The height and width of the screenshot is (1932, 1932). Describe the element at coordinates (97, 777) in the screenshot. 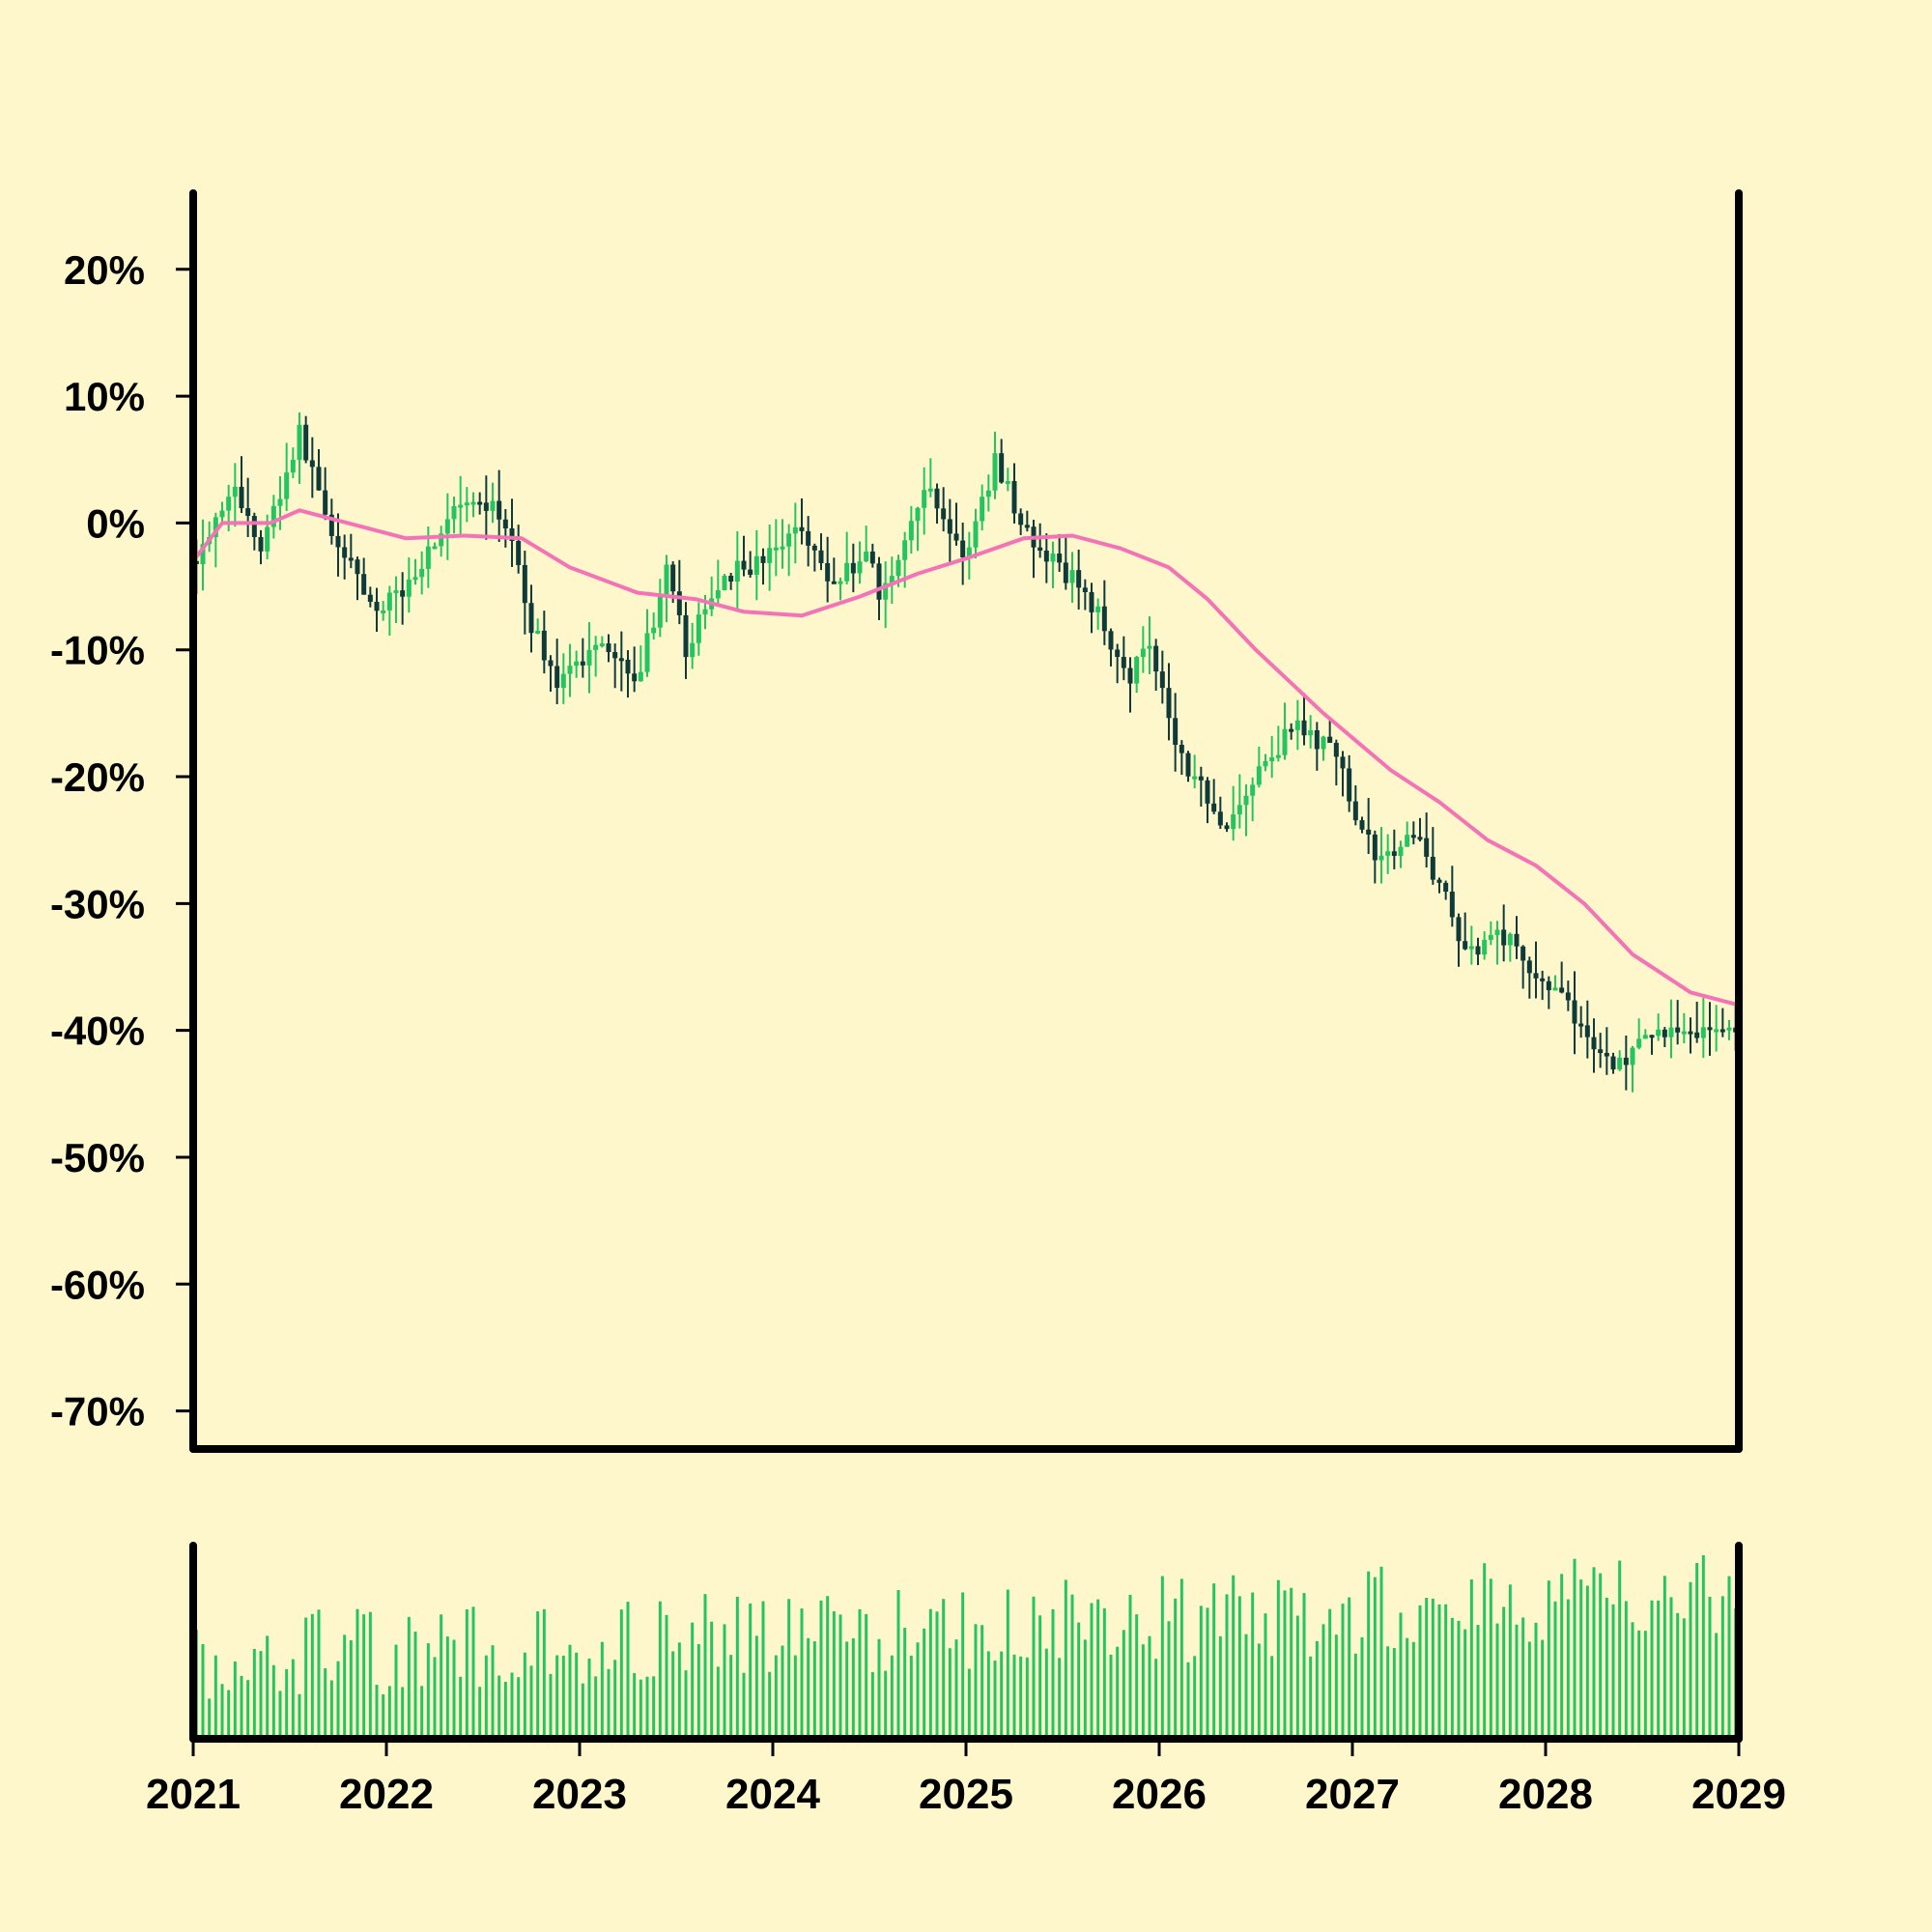

I see `y-tick-label: -20%` at that location.